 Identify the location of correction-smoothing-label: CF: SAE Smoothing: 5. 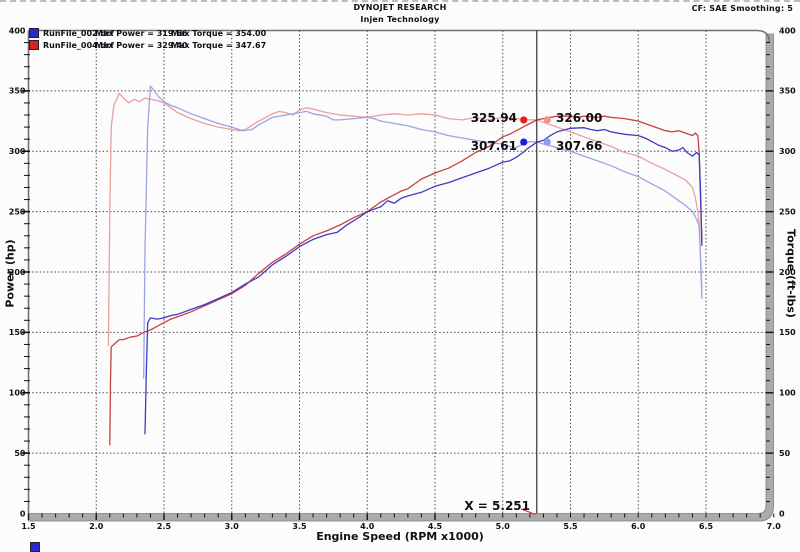
(742, 8).